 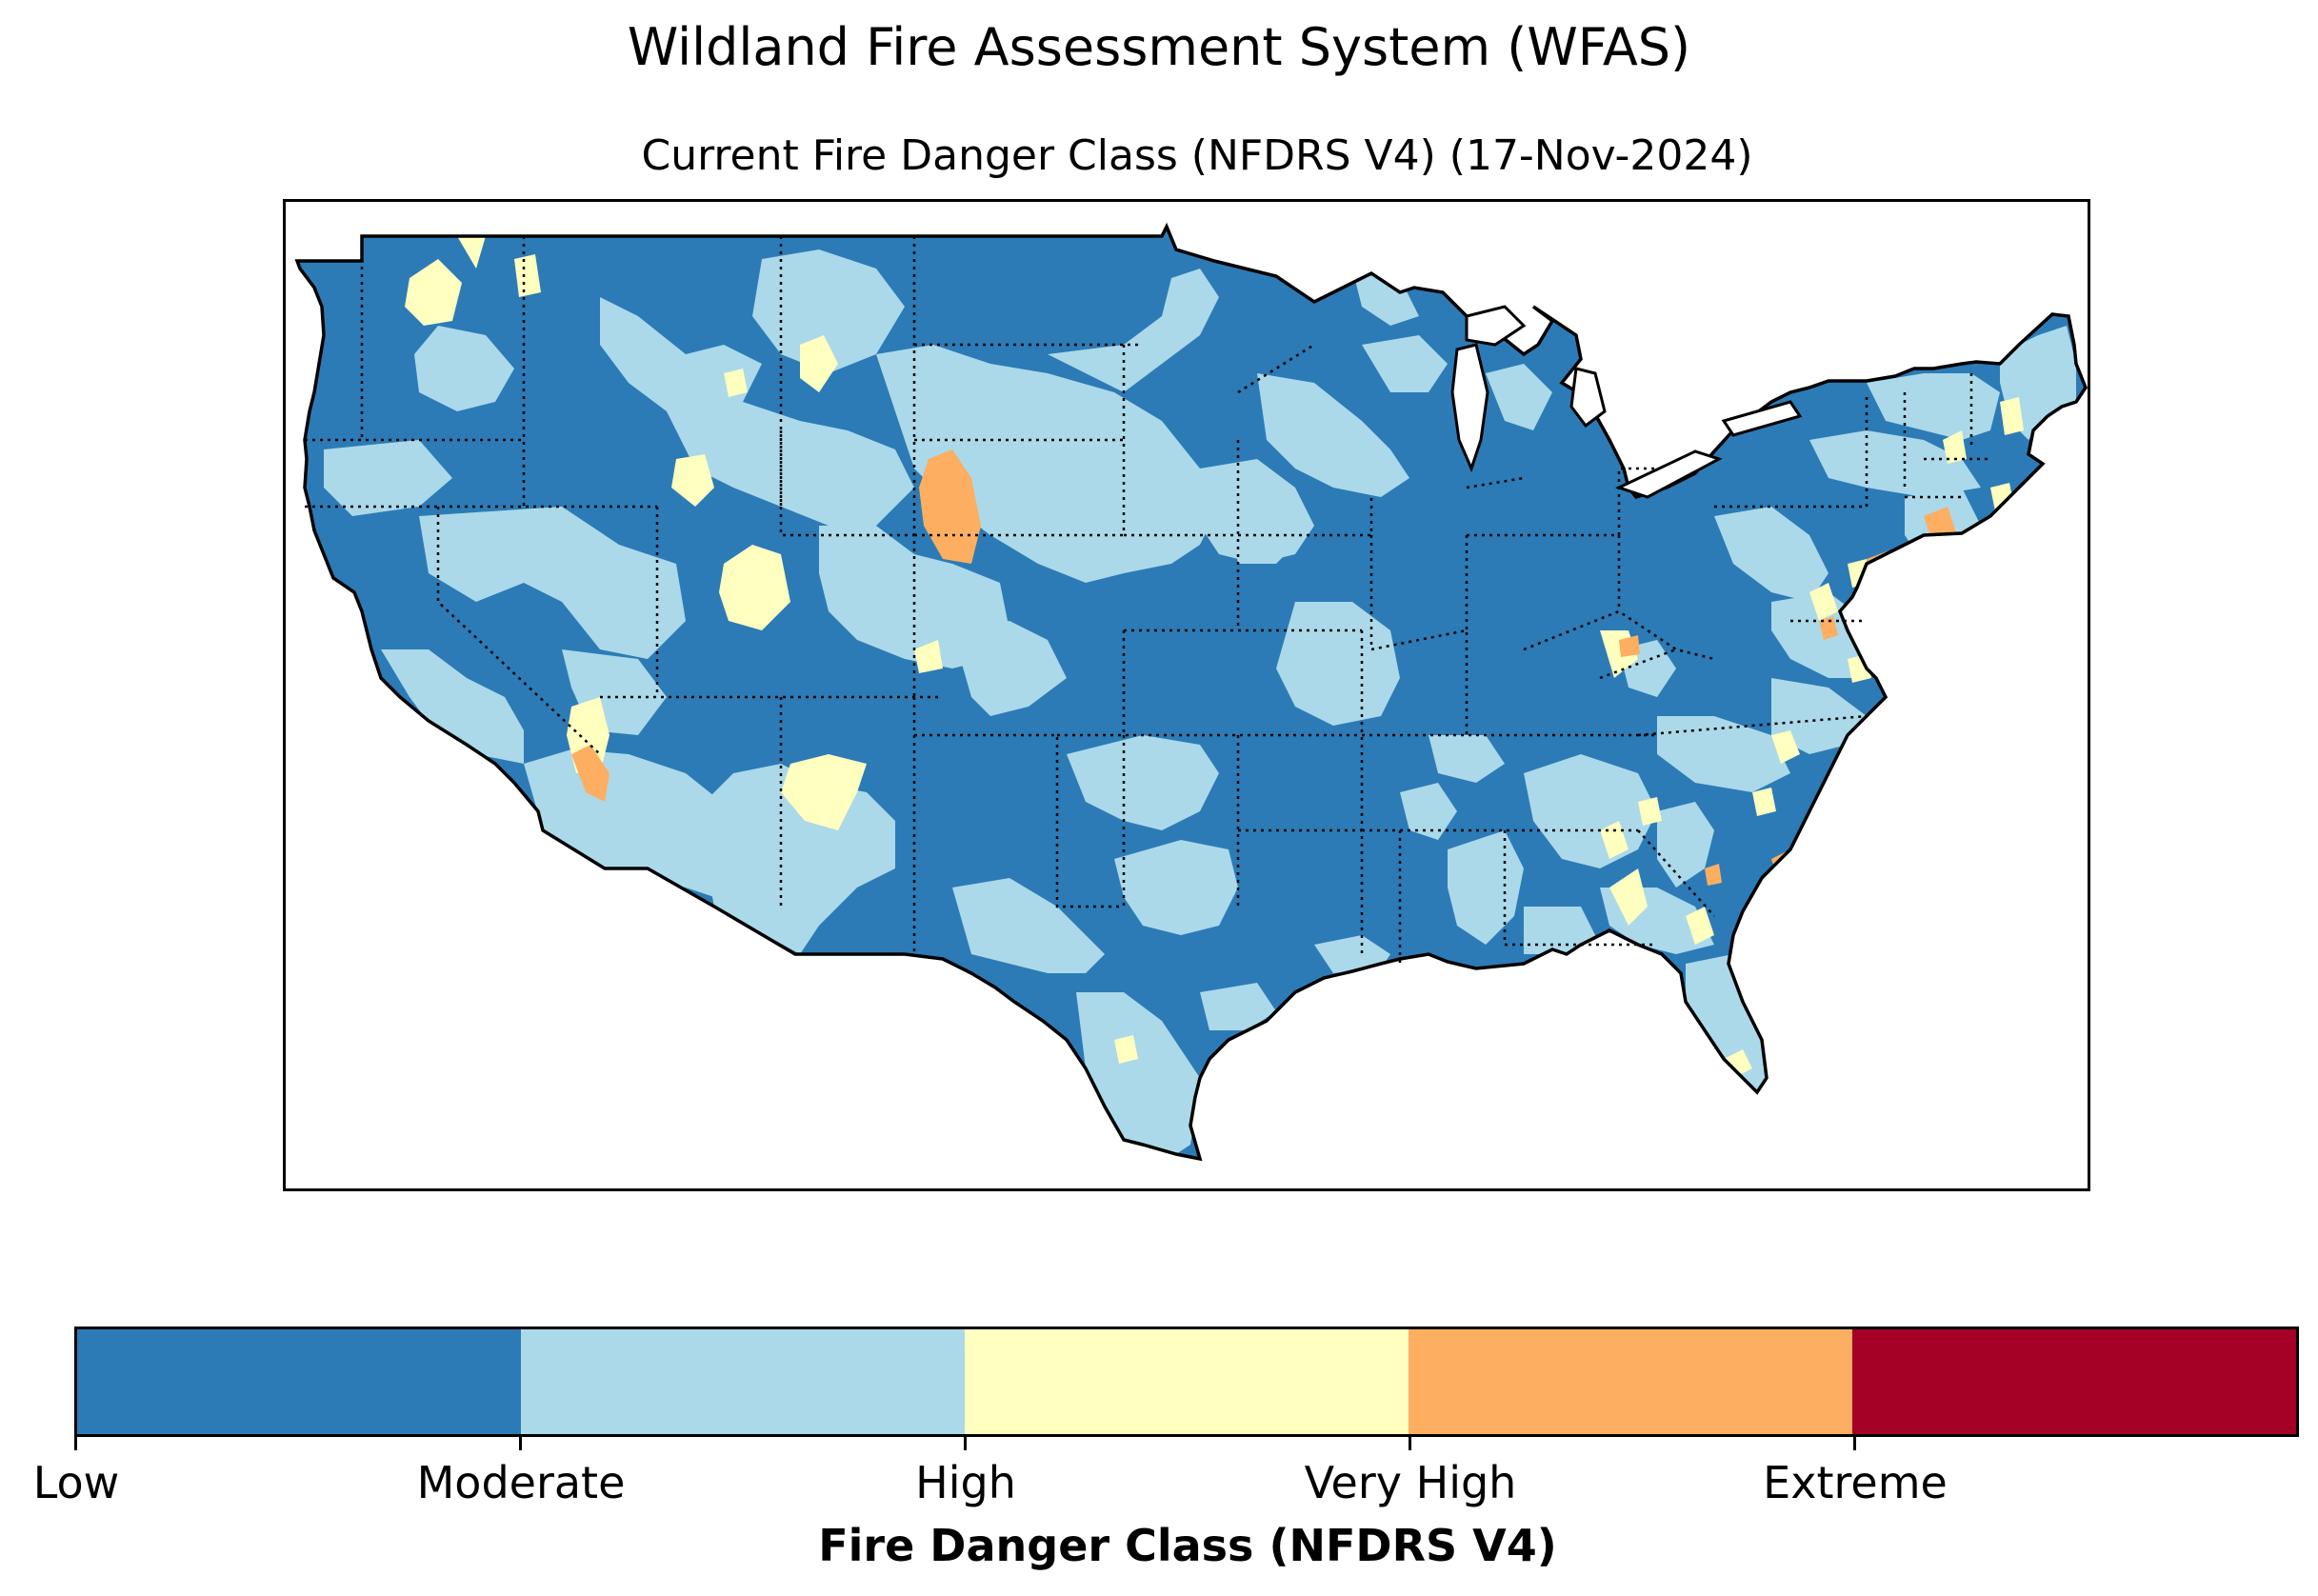 What do you see at coordinates (521, 1482) in the screenshot?
I see `tick-label-moderate: Moderate` at bounding box center [521, 1482].